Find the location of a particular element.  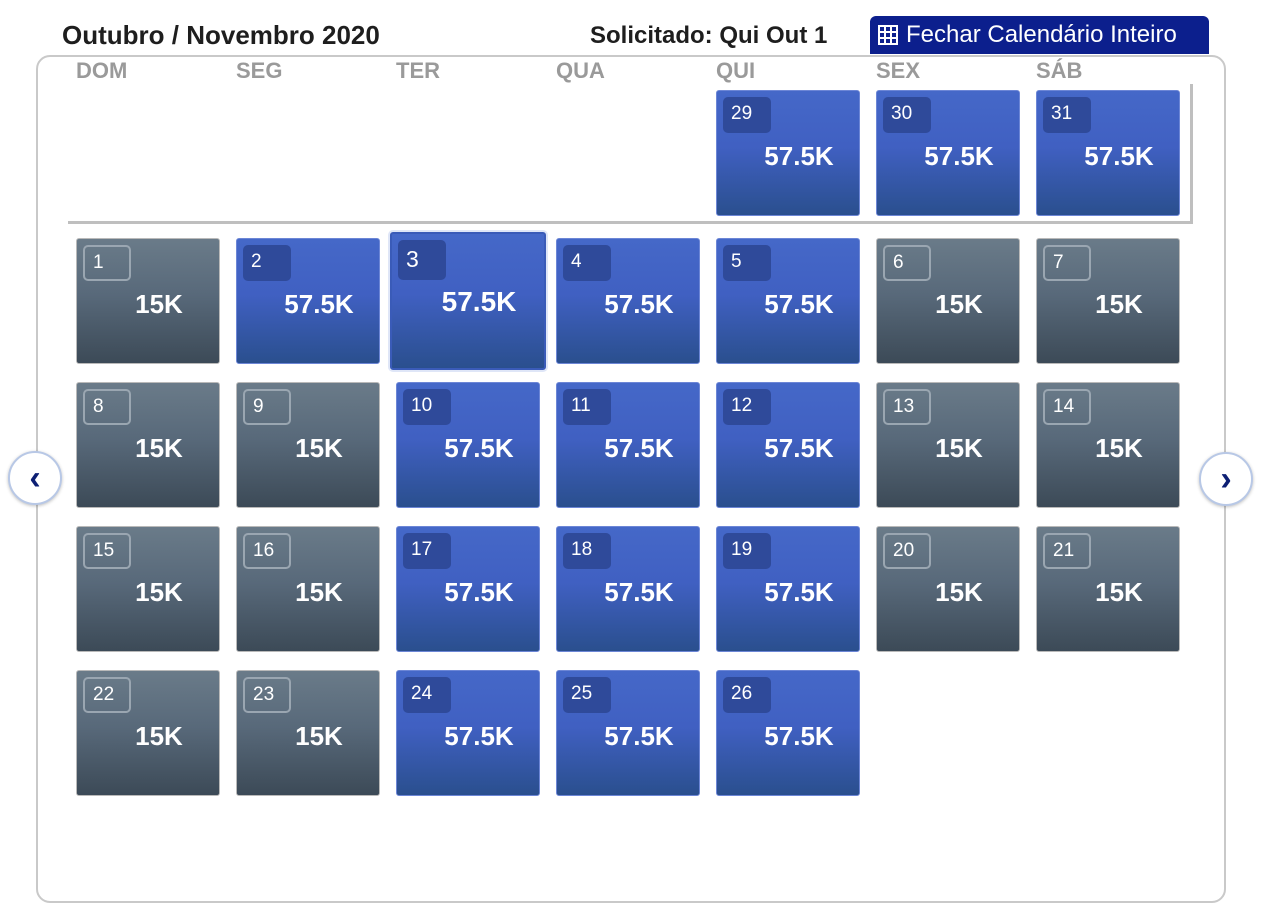

day-tile: 11 57.5K is located at coordinates (628, 445).